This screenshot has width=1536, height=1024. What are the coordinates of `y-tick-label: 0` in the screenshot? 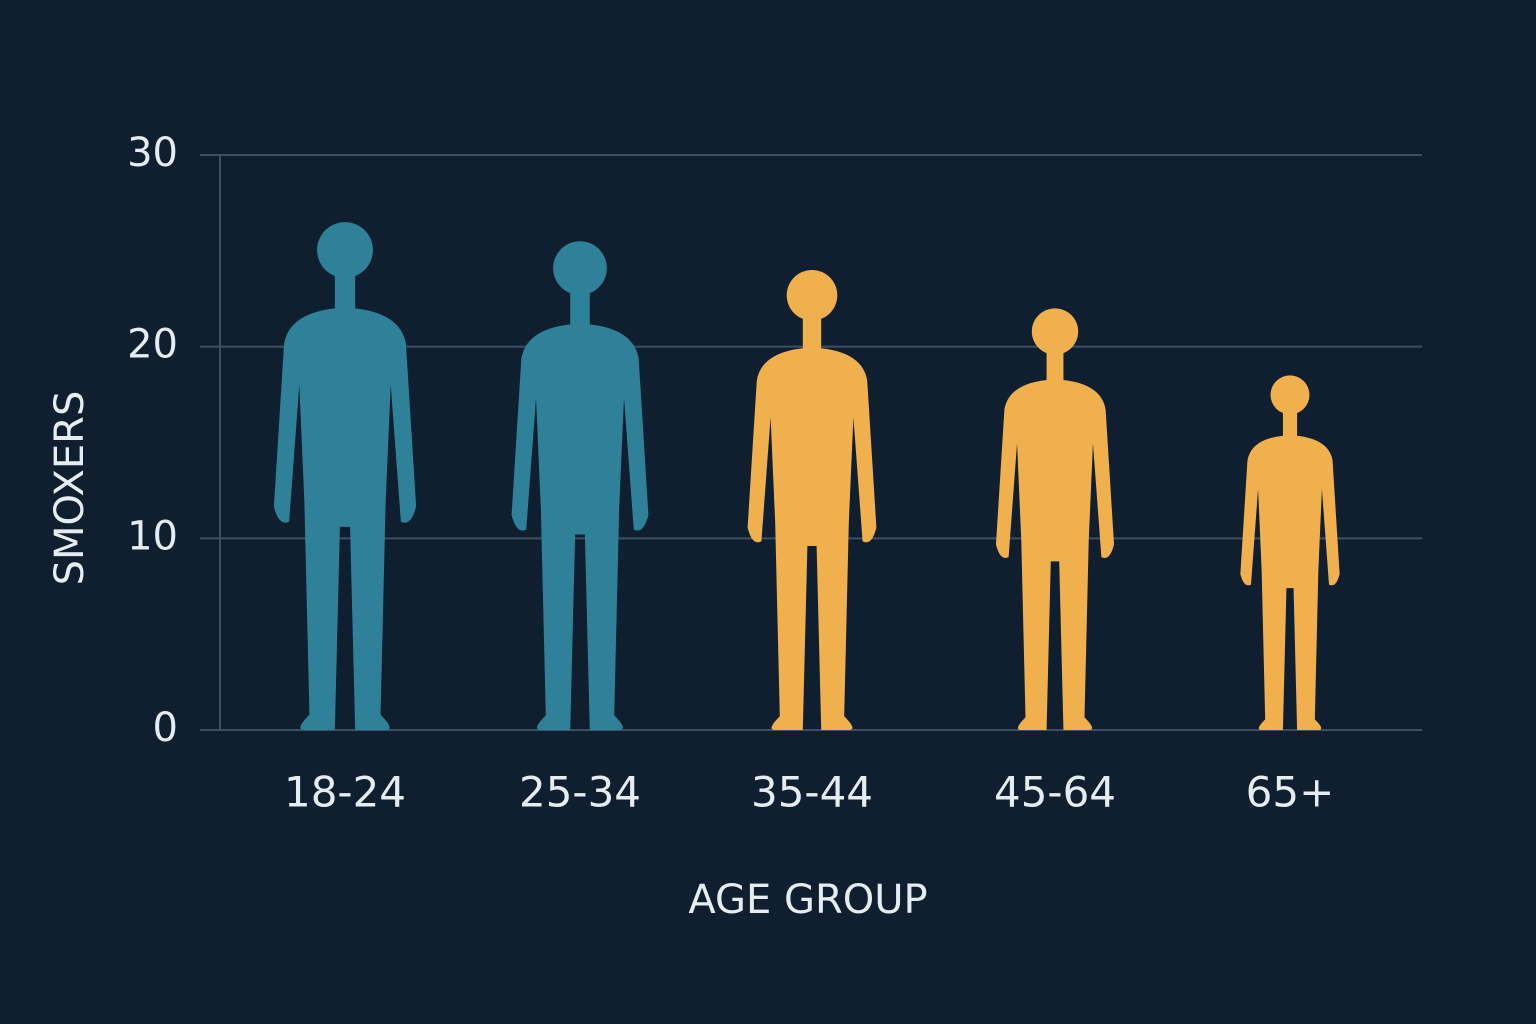 It's located at (165, 728).